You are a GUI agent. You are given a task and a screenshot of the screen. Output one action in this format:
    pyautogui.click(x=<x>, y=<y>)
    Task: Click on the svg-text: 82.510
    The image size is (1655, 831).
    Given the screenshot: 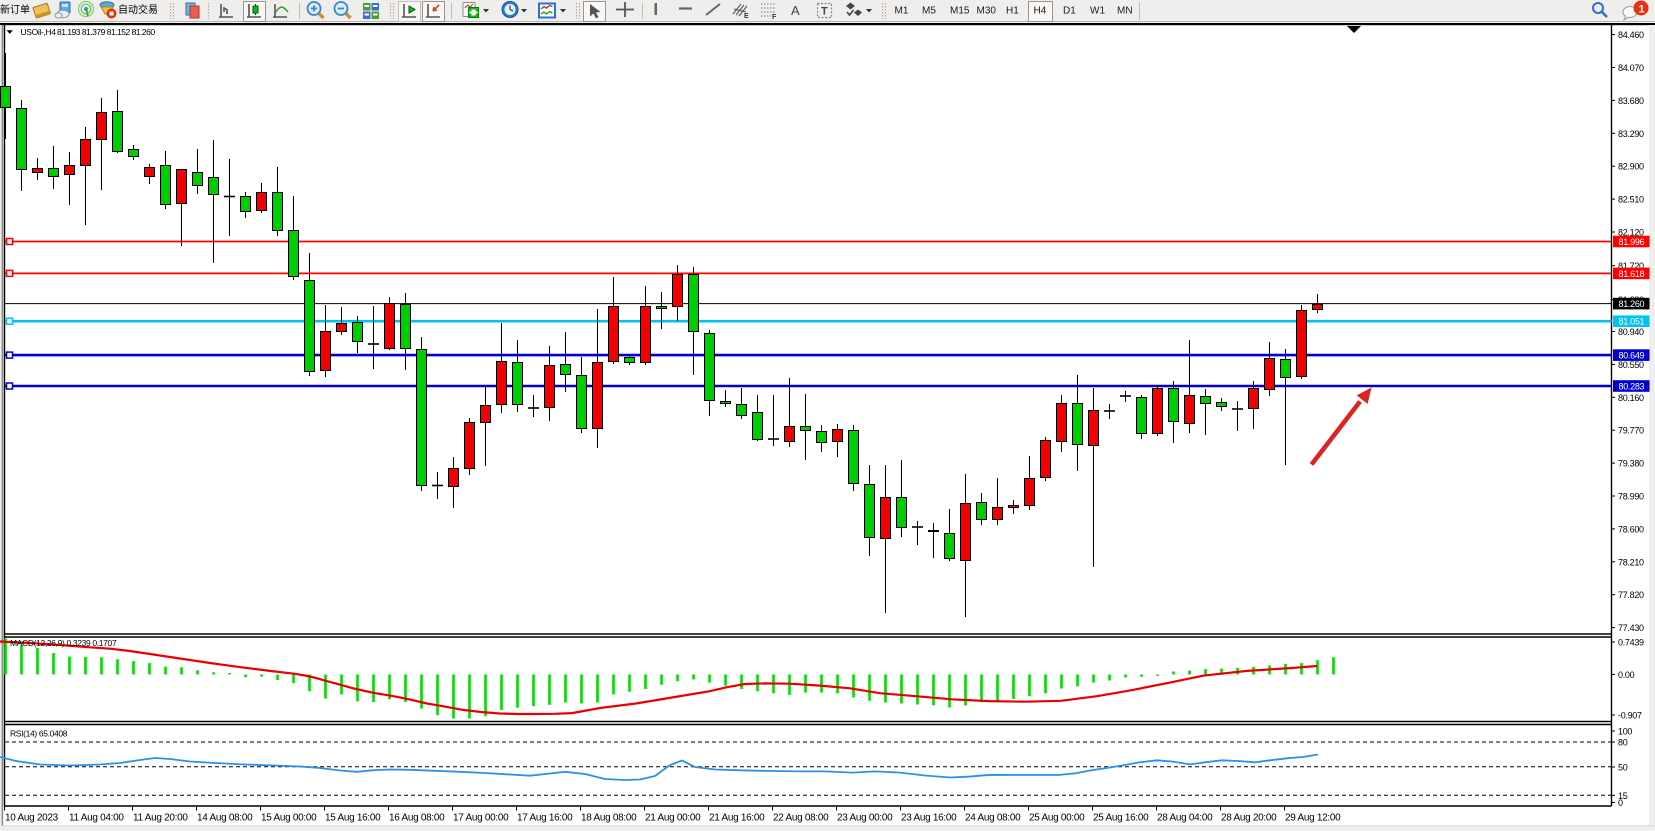 What is the action you would take?
    pyautogui.click(x=1631, y=200)
    